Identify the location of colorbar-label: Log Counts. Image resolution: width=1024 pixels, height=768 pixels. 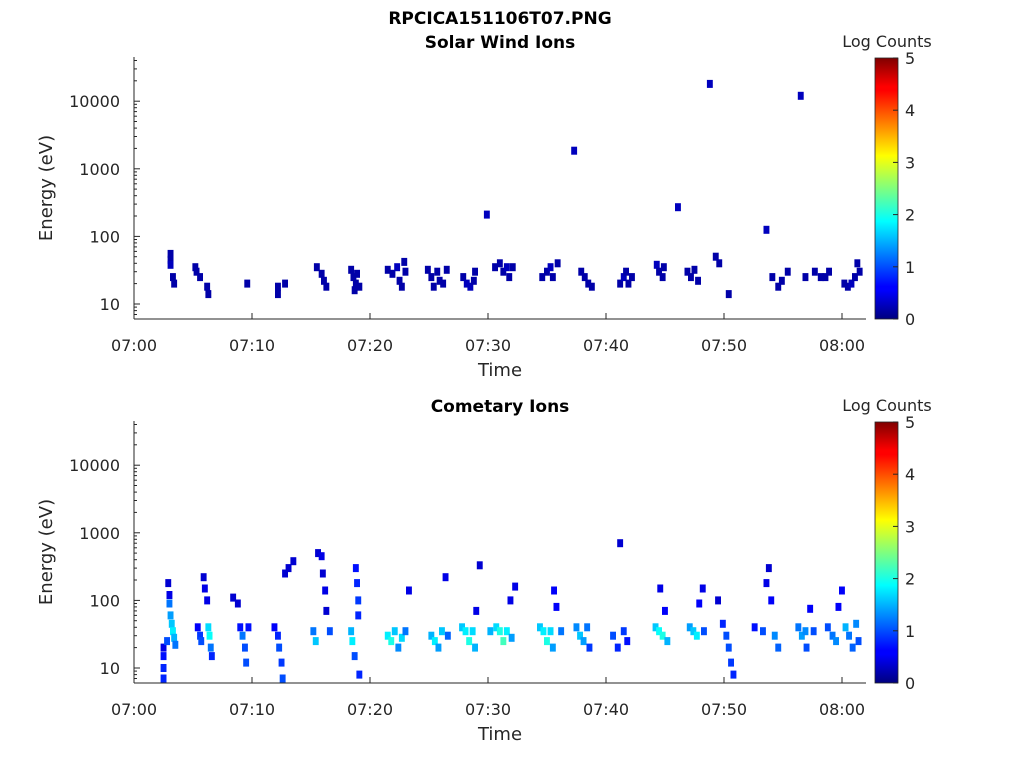
(887, 405).